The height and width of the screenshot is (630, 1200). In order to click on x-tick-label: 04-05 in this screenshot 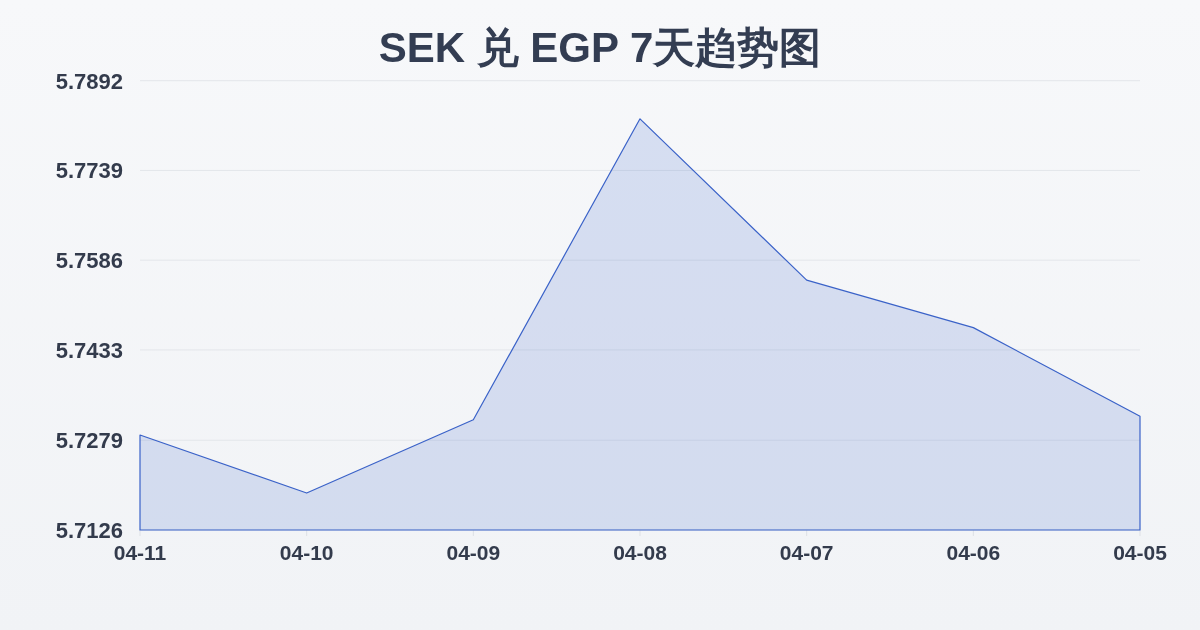, I will do `click(1140, 552)`.